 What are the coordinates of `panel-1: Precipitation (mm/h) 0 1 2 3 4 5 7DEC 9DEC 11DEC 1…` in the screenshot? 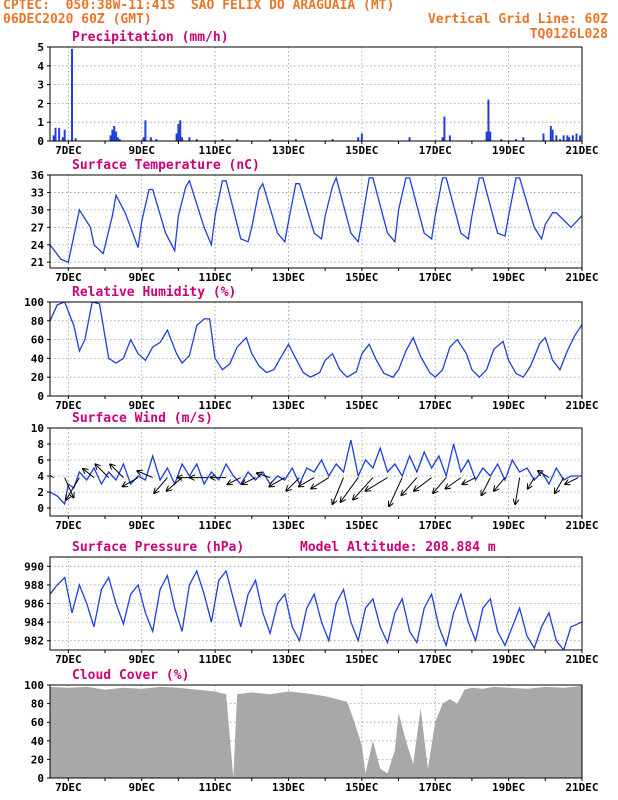 It's located at (317, 93).